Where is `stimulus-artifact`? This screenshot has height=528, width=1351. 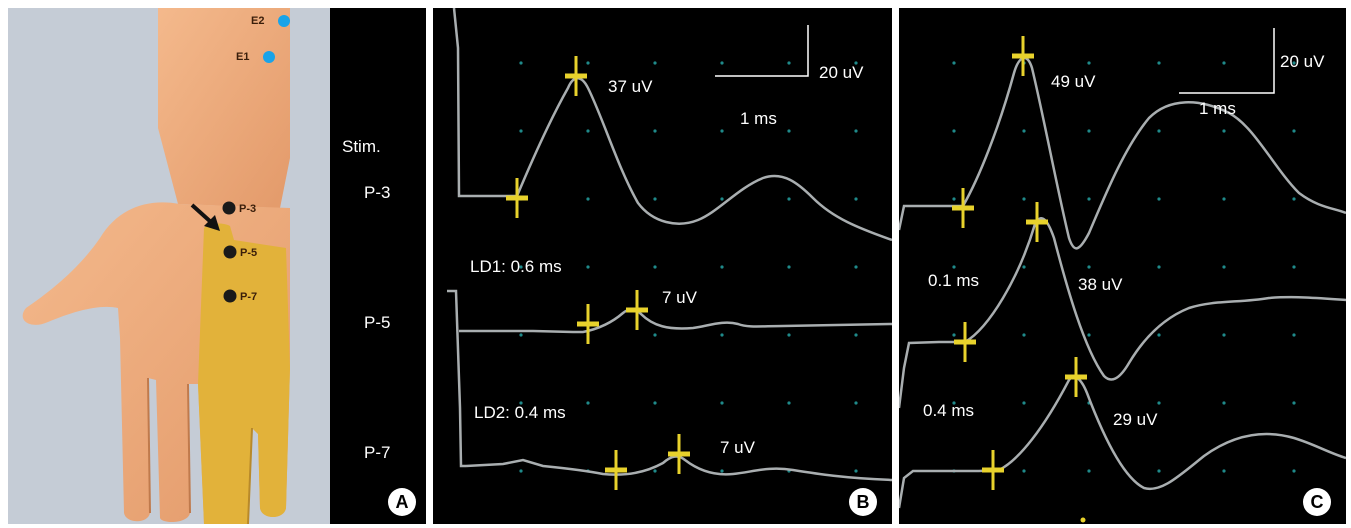
stimulus-artifact is located at coordinates (456, 378).